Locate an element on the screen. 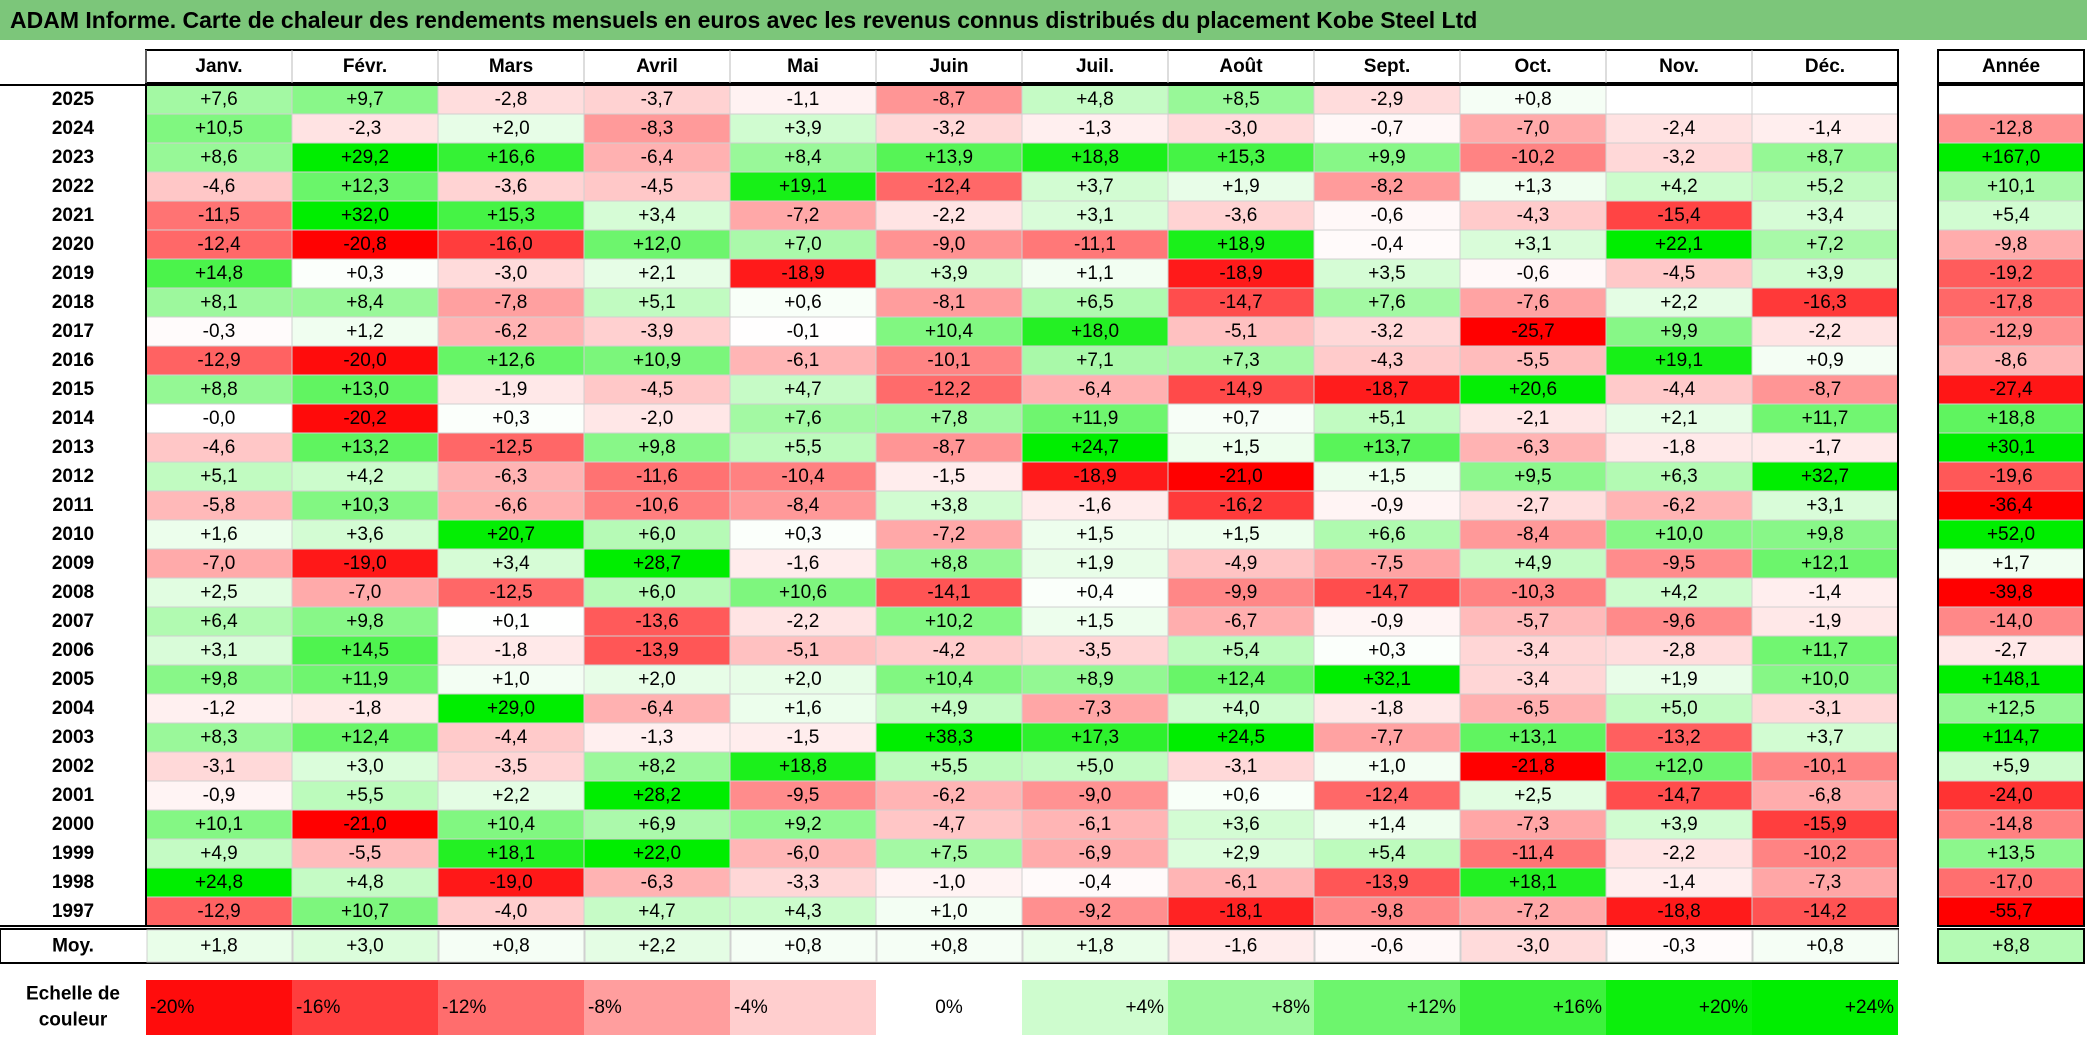 This screenshot has height=1037, width=2087. cell-value: -10,1 is located at coordinates (1824, 766).